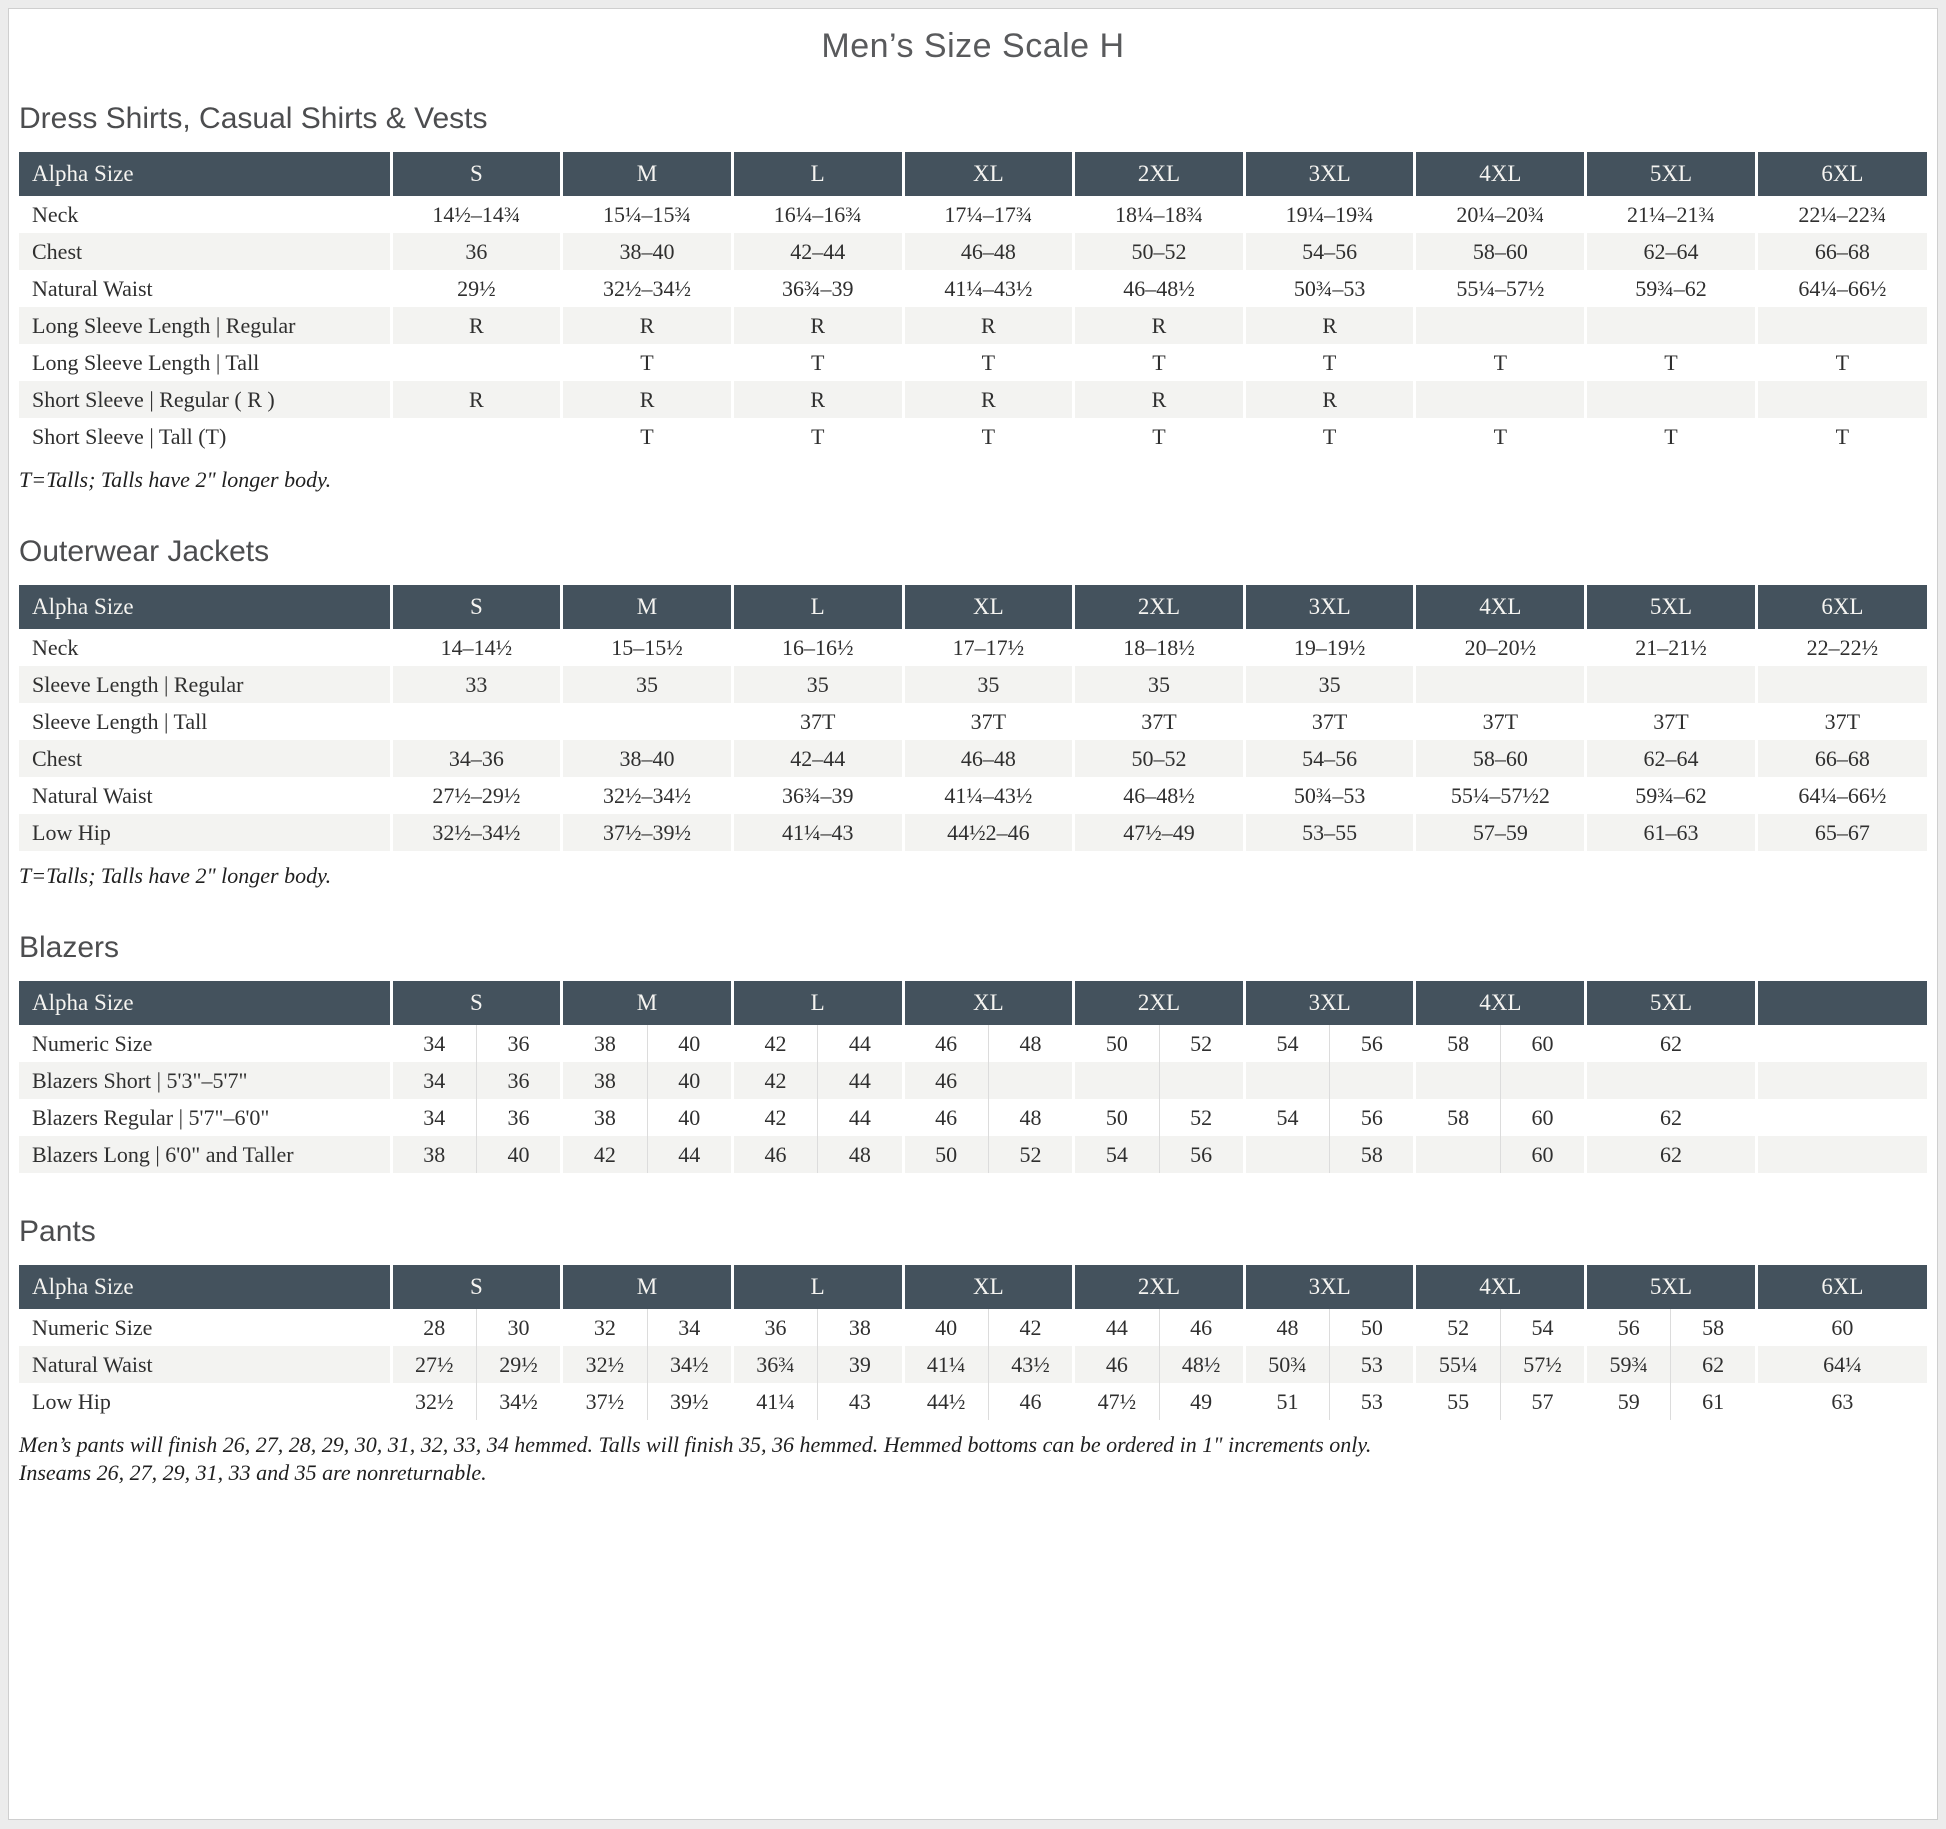  What do you see at coordinates (1328, 288) in the screenshot?
I see `size-cell: 50¾–53` at bounding box center [1328, 288].